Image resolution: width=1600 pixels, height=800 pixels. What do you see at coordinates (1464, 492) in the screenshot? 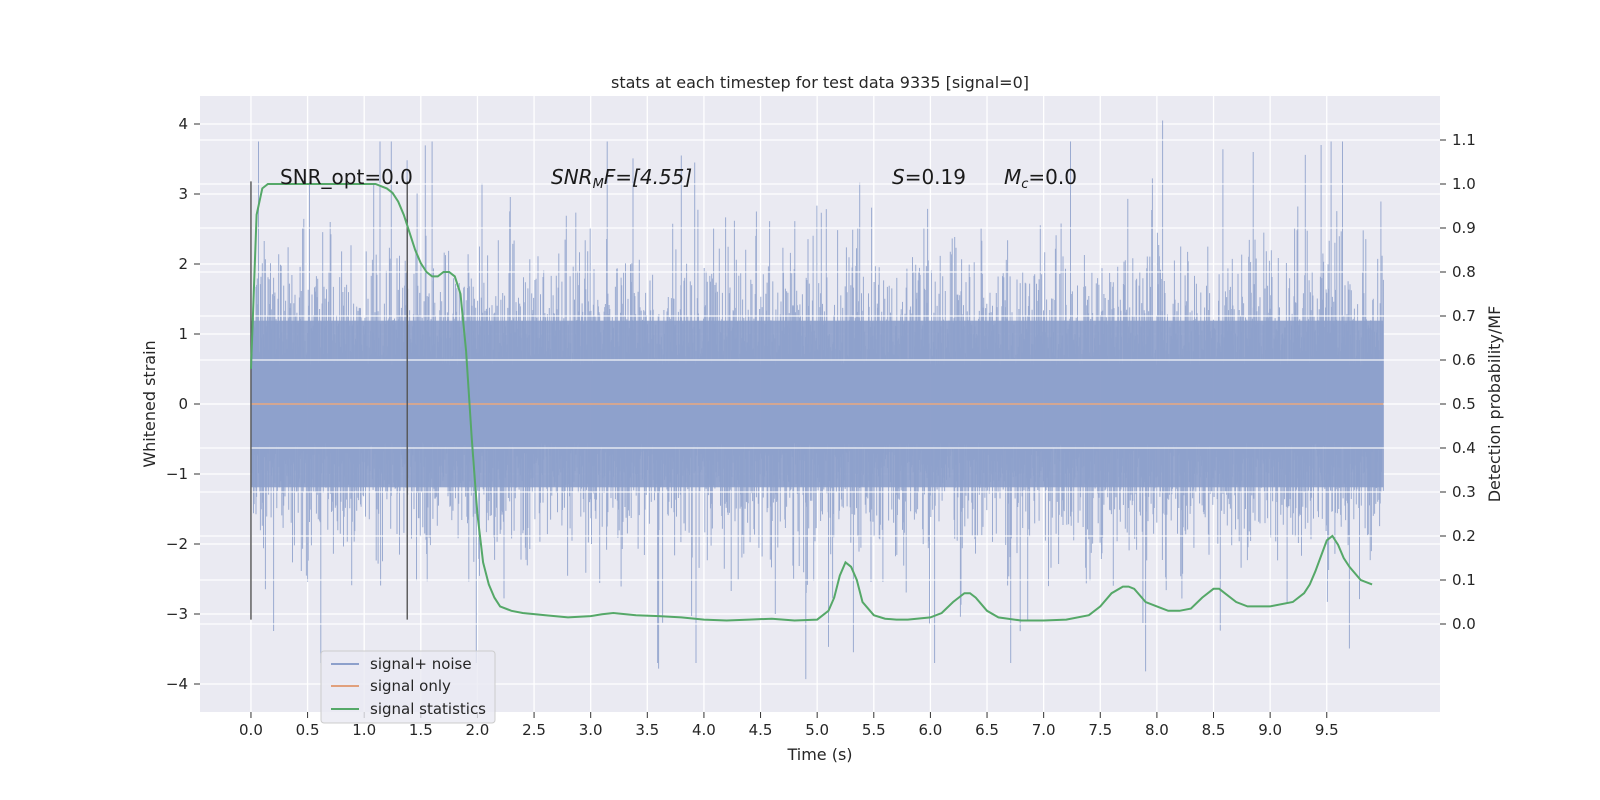
I see `y2-tick-label: 0.3` at bounding box center [1464, 492].